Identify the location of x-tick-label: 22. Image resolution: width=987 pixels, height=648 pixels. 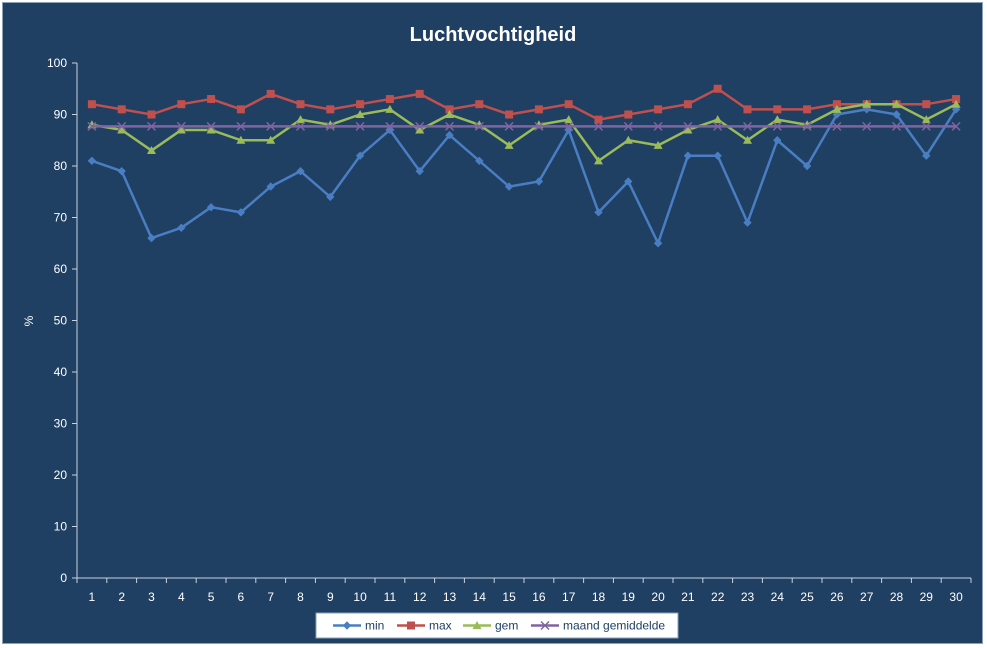
(718, 597).